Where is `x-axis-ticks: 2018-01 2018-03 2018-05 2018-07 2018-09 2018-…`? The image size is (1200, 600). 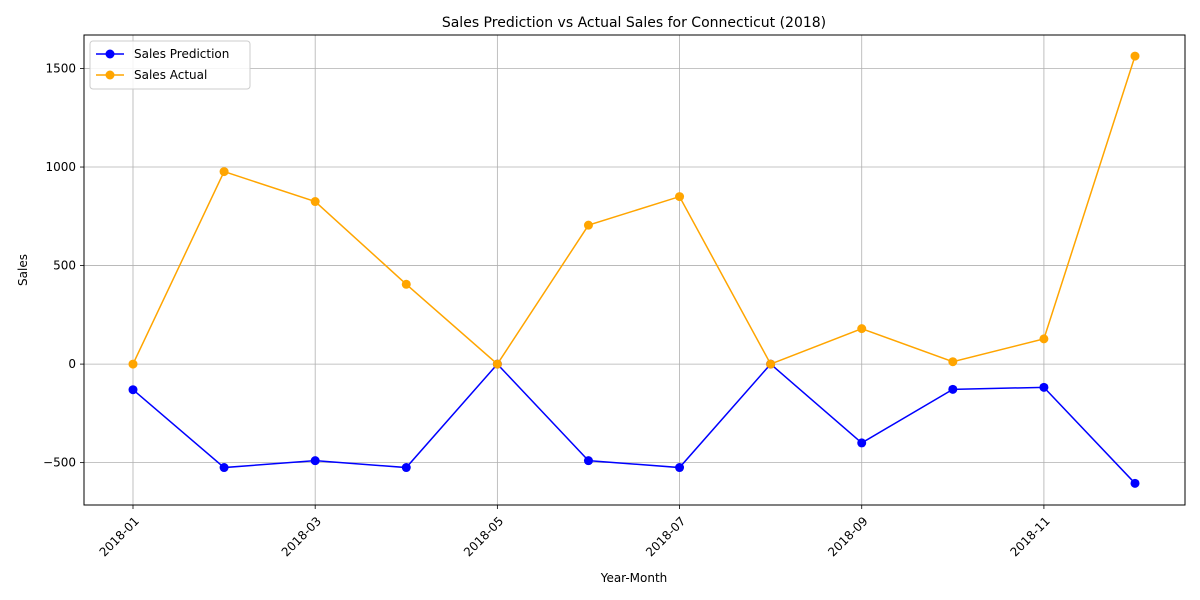
x-axis-ticks: 2018-01 2018-03 2018-05 2018-07 2018-09 2018-… is located at coordinates (575, 532).